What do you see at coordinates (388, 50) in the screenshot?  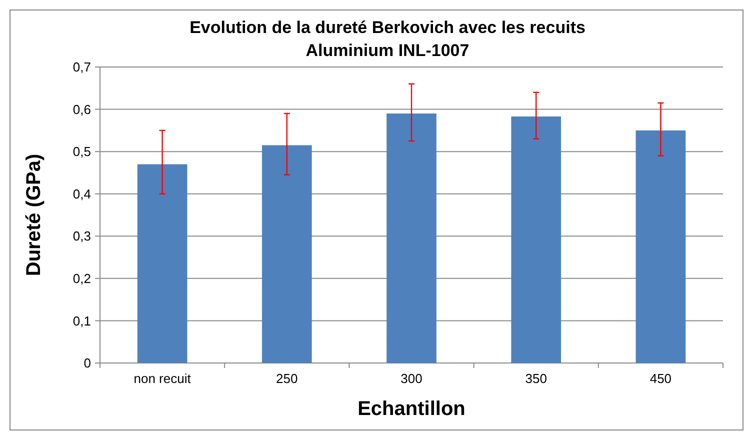 I see `chart-subtitle: Aluminium INL-1007` at bounding box center [388, 50].